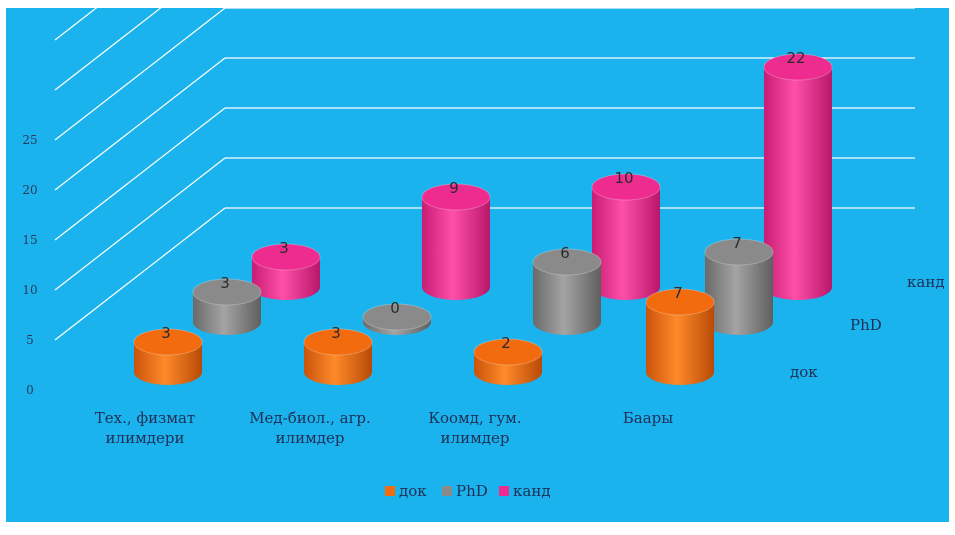 The height and width of the screenshot is (535, 955). I want to click on category-label: Коомд, гум. илимдер, so click(474, 428).